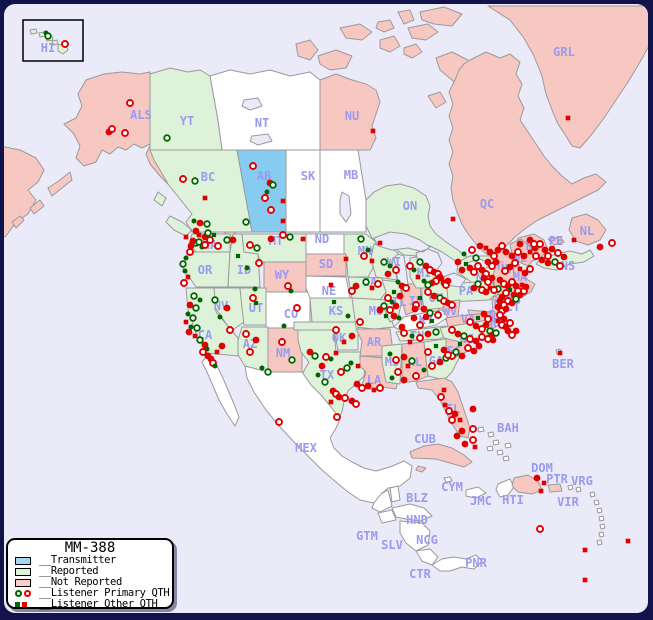  Describe the element at coordinates (568, 502) in the screenshot. I see `region-label-vir: VIR` at that location.